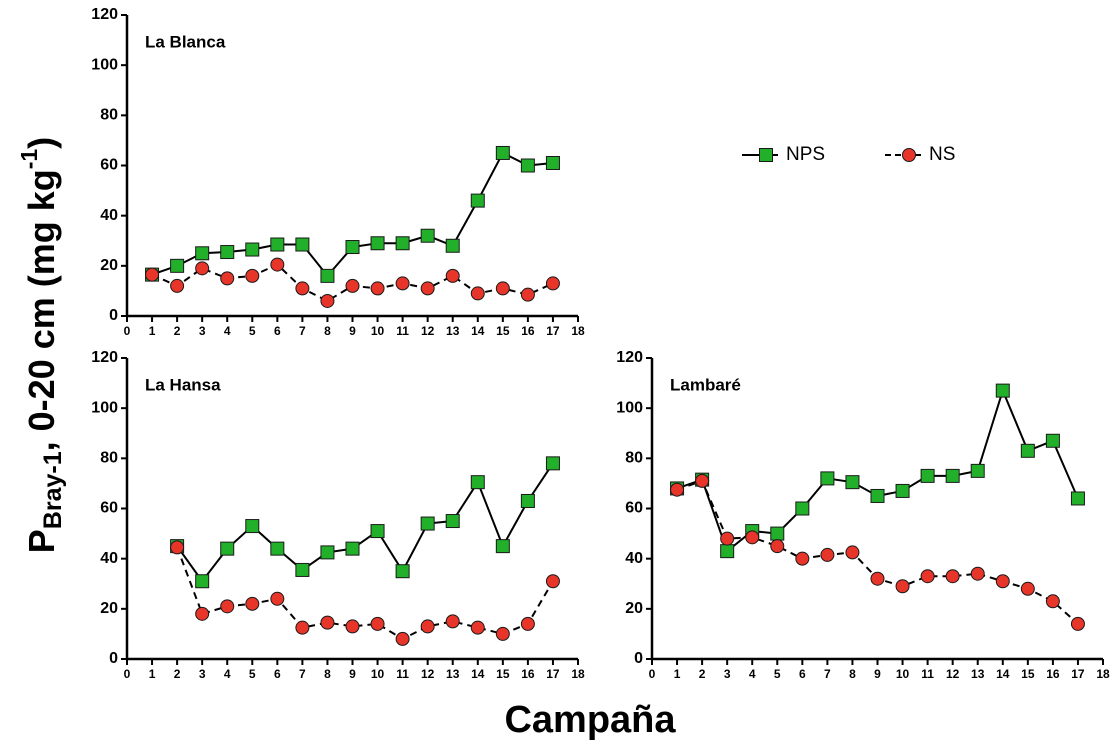 This screenshot has height=754, width=1115. What do you see at coordinates (109, 215) in the screenshot?
I see `y-tick-label: 40` at bounding box center [109, 215].